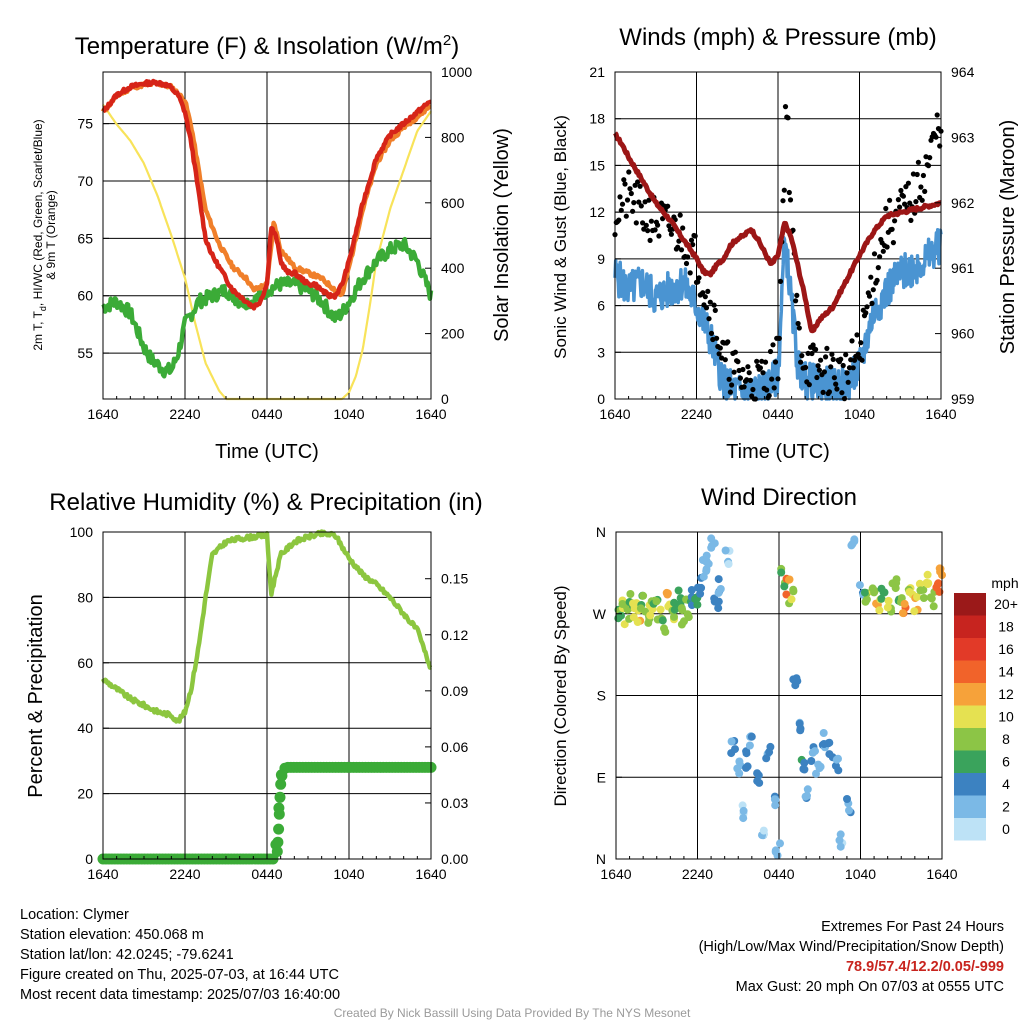 This screenshot has width=1024, height=1024. Describe the element at coordinates (85, 238) in the screenshot. I see `left-y-tick-label: 65` at that location.